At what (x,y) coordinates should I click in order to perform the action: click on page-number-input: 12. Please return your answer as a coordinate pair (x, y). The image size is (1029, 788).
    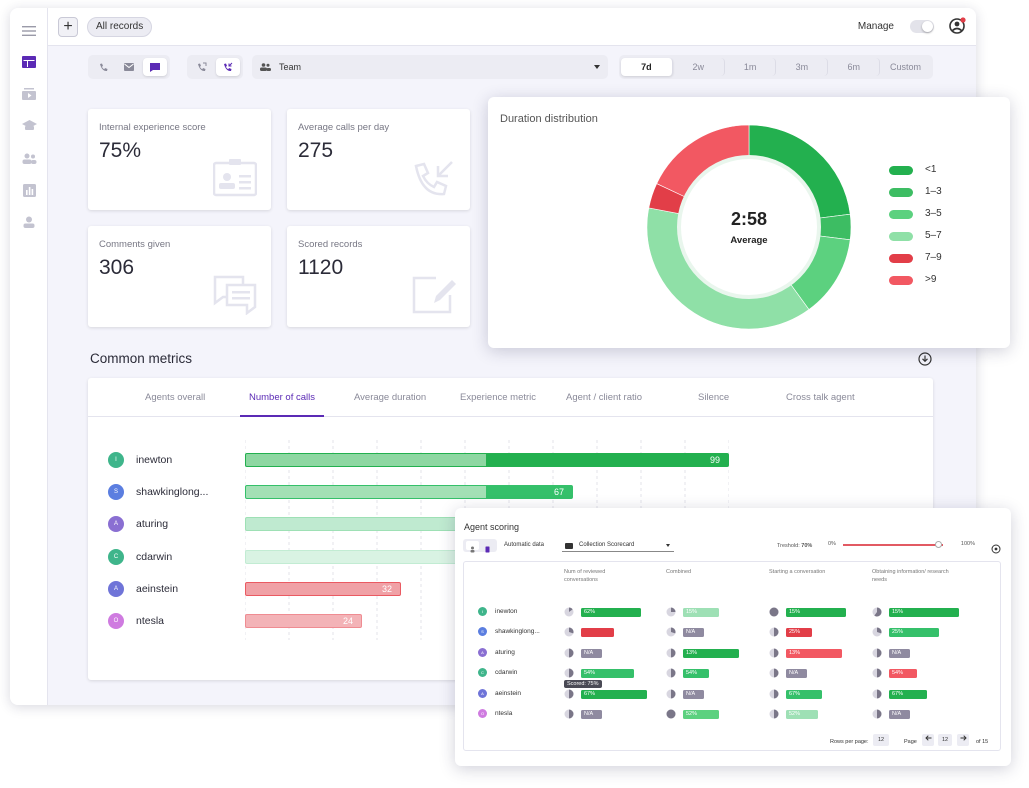
    Looking at the image, I should click on (945, 740).